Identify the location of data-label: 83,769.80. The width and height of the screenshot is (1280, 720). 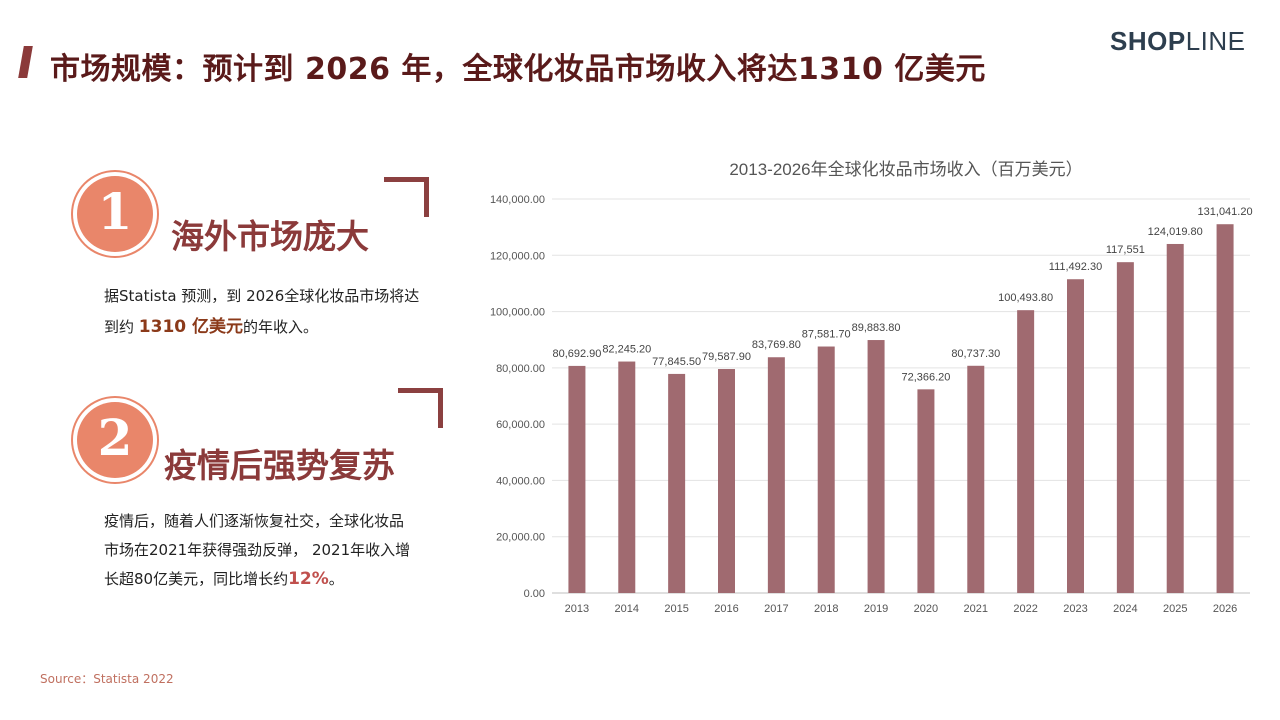
(776, 345).